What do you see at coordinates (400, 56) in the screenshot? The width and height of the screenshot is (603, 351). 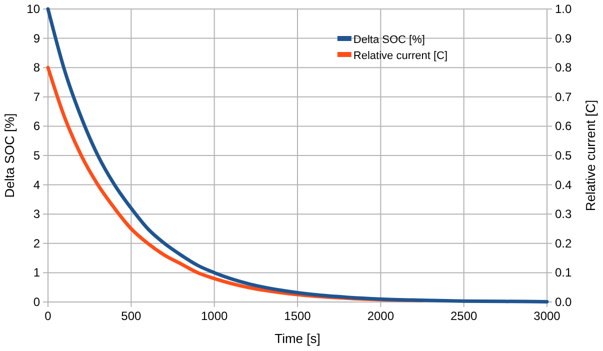 I see `legend-label: Relative current [C]` at bounding box center [400, 56].